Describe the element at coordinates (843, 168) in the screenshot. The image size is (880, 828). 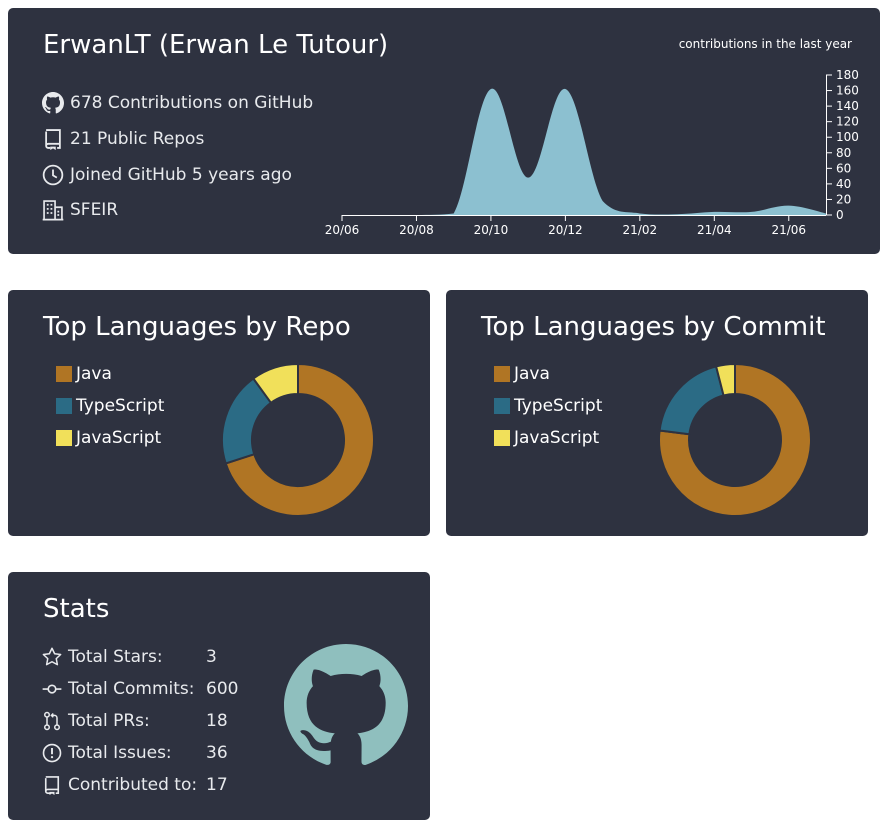
I see `y-tick-label: 60` at that location.